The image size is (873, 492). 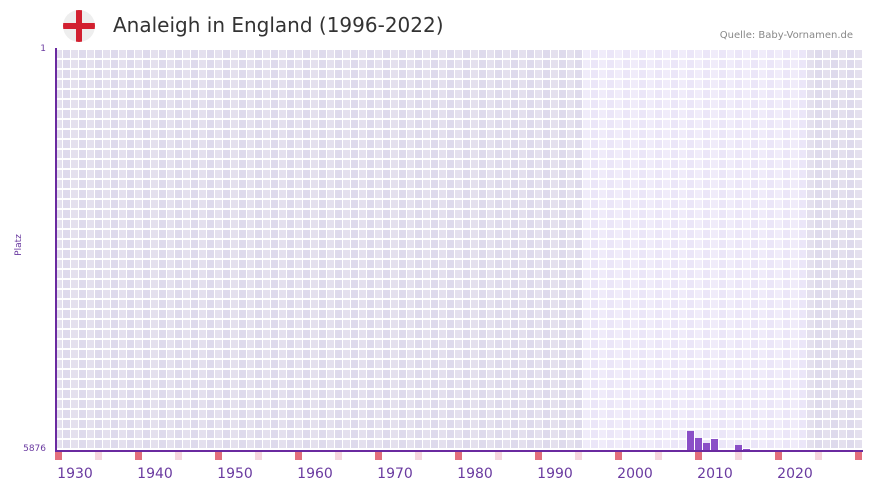 I want to click on x-axis, so click(x=459, y=451).